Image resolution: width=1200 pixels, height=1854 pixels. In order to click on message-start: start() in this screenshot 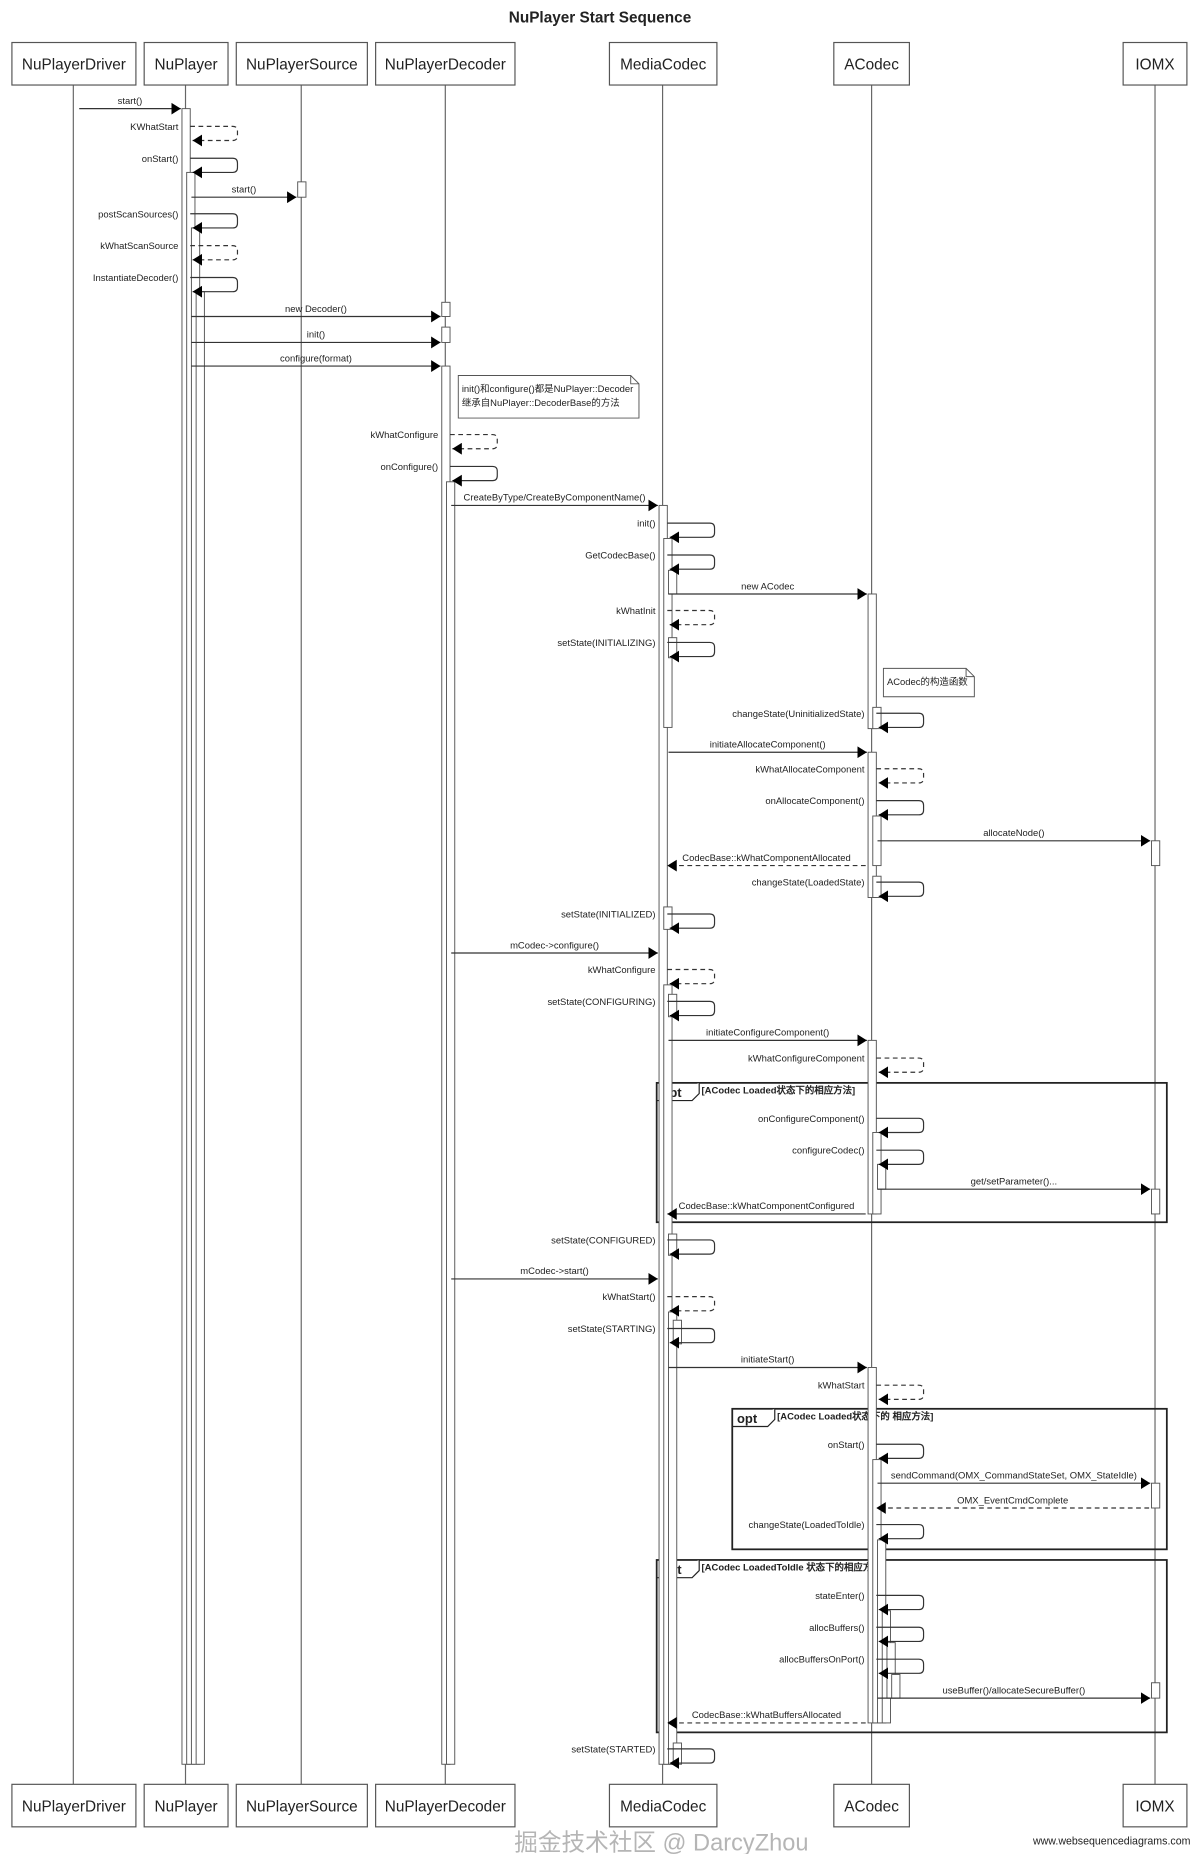, I will do `click(244, 194)`.